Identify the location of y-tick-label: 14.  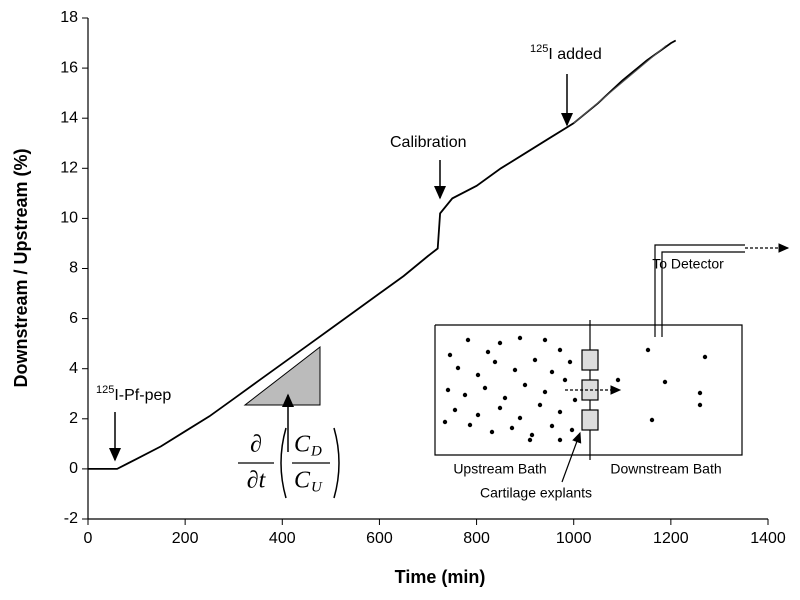
(69, 117).